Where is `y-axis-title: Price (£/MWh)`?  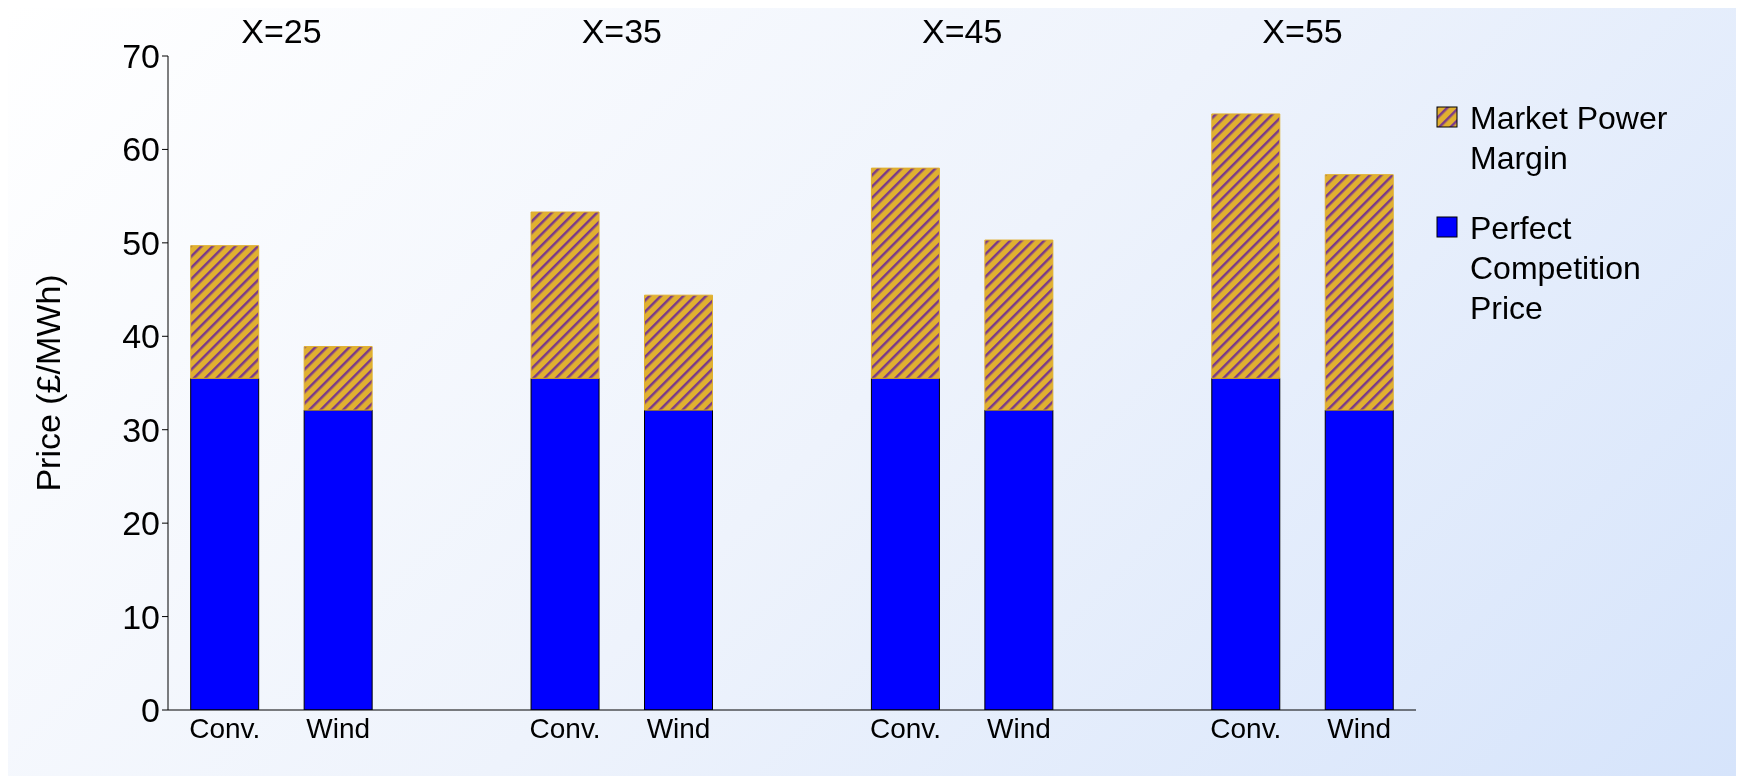 y-axis-title: Price (£/MWh) is located at coordinates (48, 383).